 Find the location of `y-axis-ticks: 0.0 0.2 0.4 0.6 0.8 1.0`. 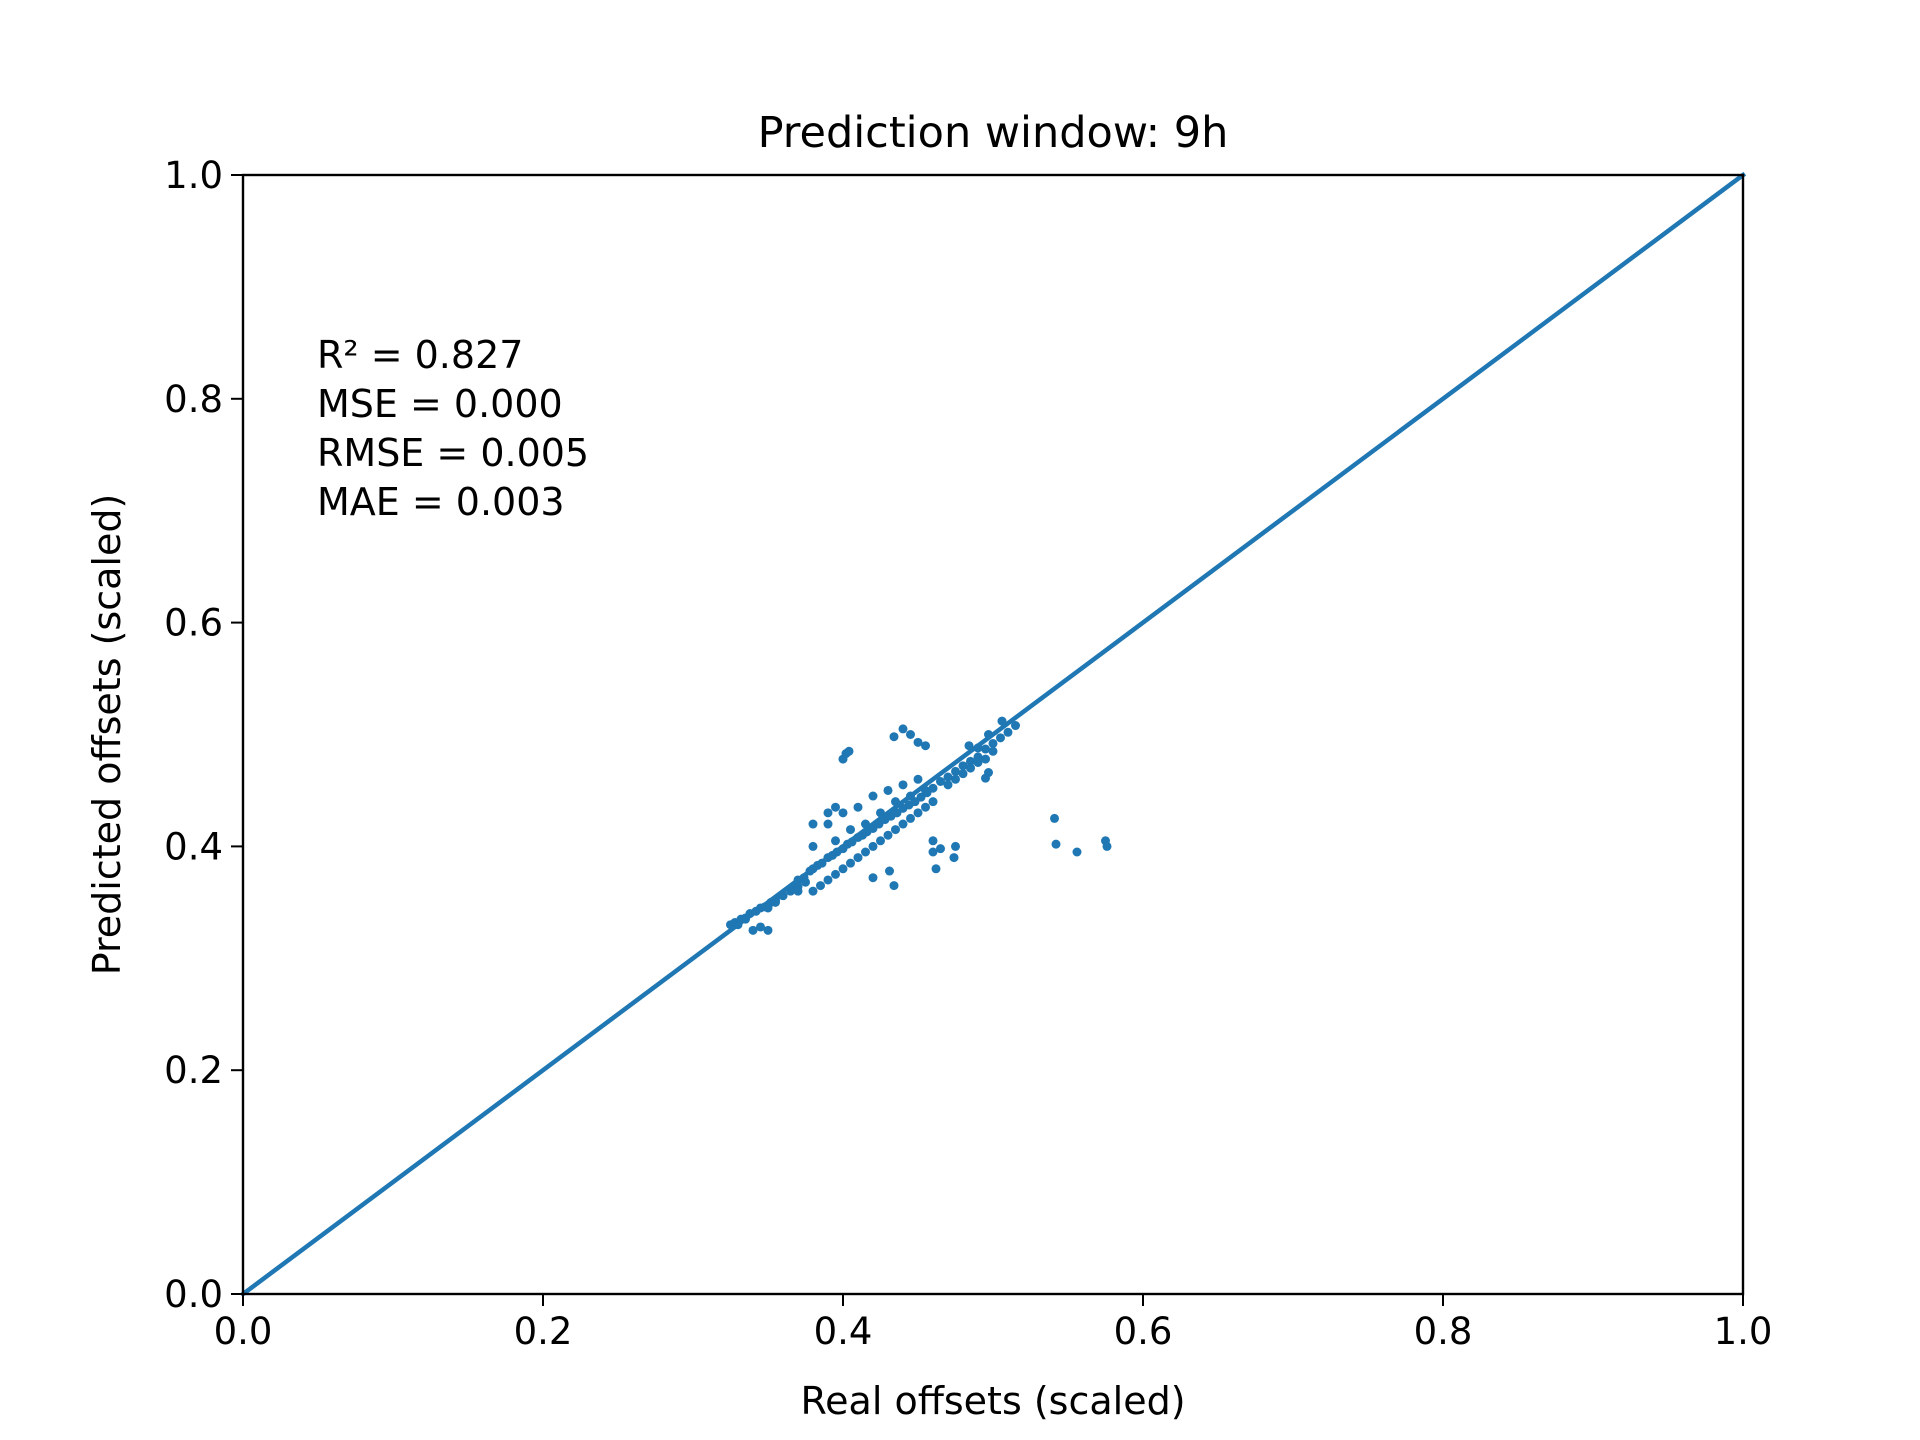

y-axis-ticks: 0.0 0.2 0.4 0.6 0.8 1.0 is located at coordinates (203, 735).